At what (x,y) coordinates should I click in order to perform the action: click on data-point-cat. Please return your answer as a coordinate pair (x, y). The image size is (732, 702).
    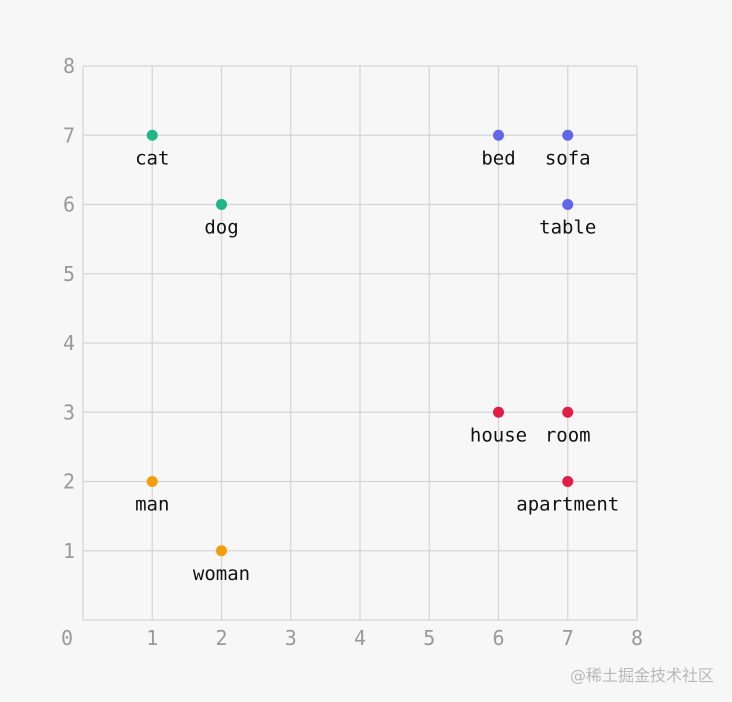
    Looking at the image, I should click on (152, 135).